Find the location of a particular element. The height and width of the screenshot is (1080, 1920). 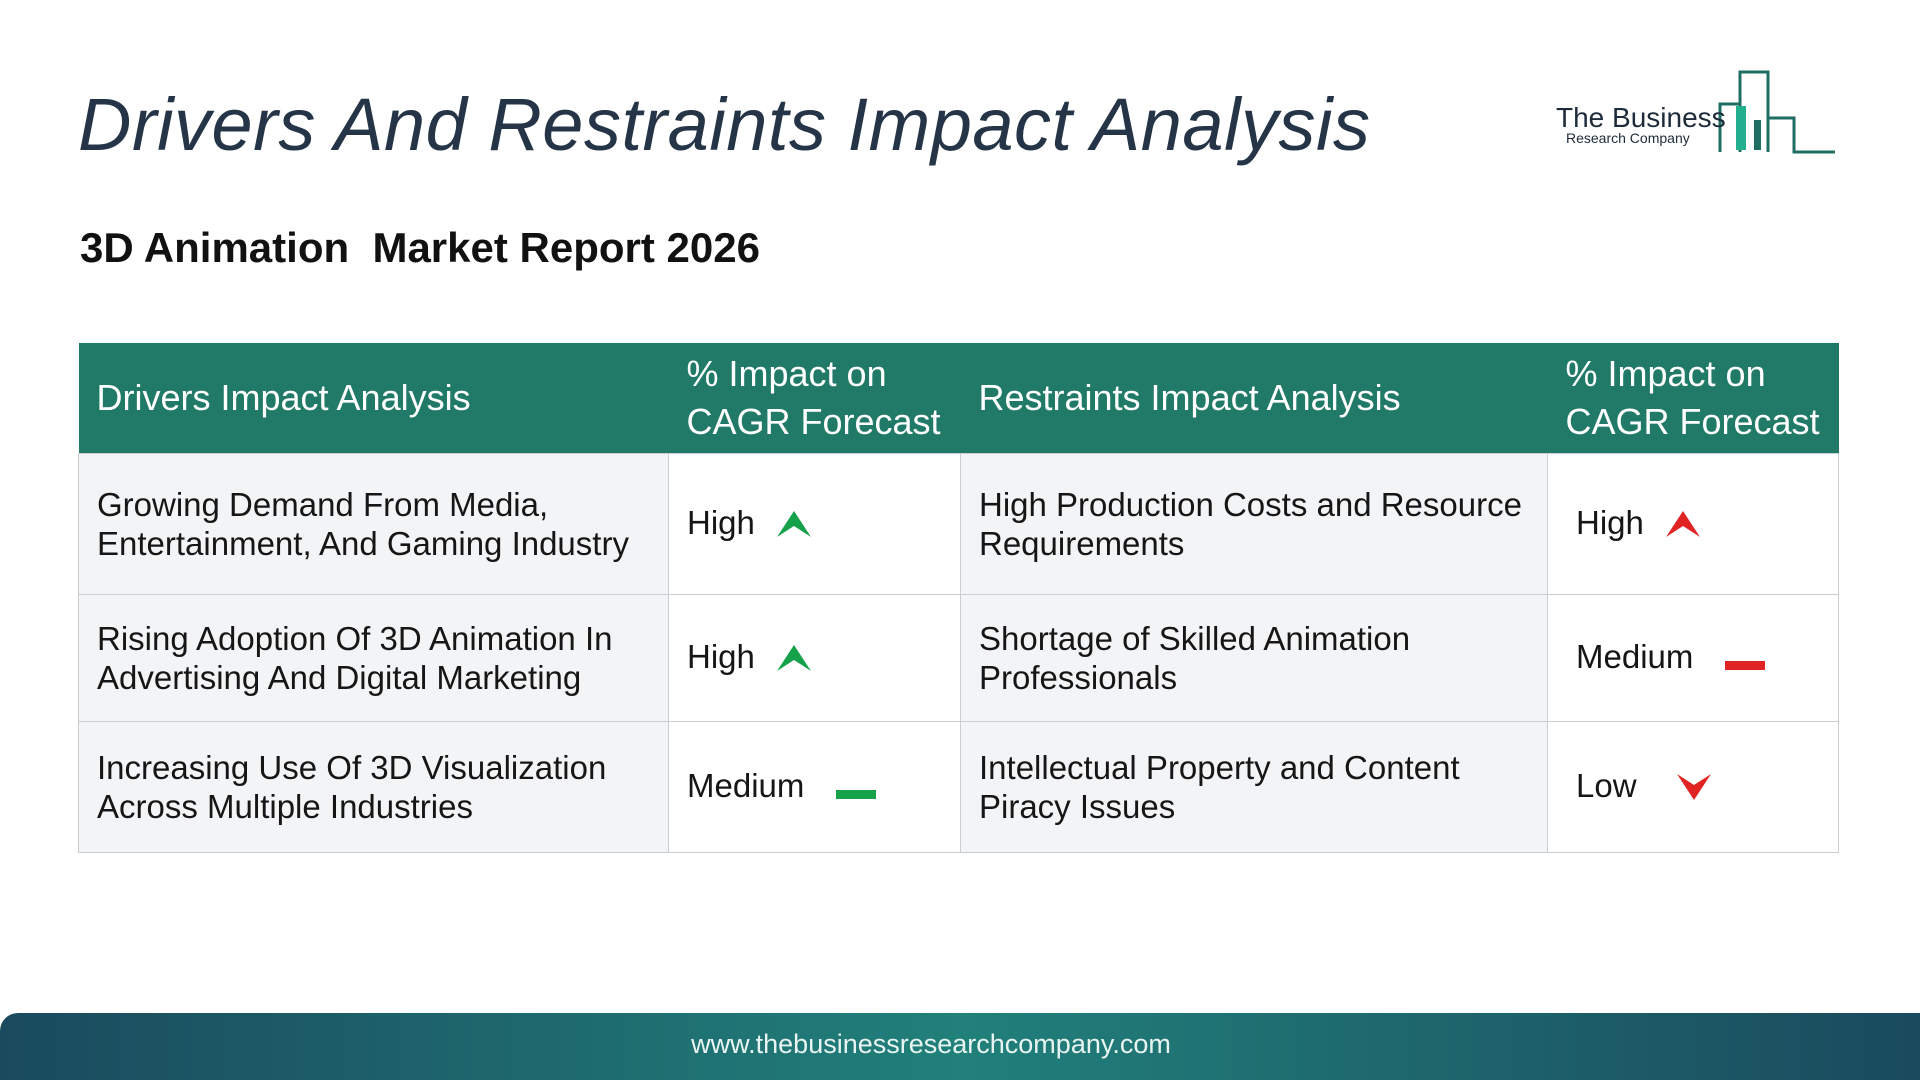

driver-impact-cell: Medium is located at coordinates (814, 787).